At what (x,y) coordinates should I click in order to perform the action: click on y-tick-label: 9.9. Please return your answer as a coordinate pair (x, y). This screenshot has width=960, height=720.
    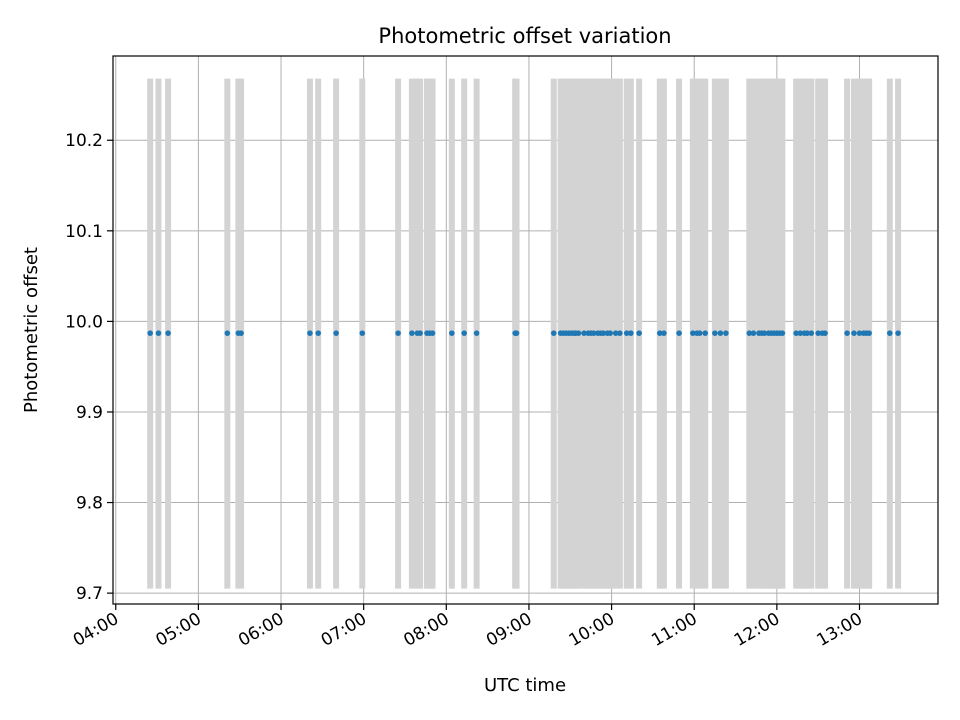
    Looking at the image, I should click on (89, 413).